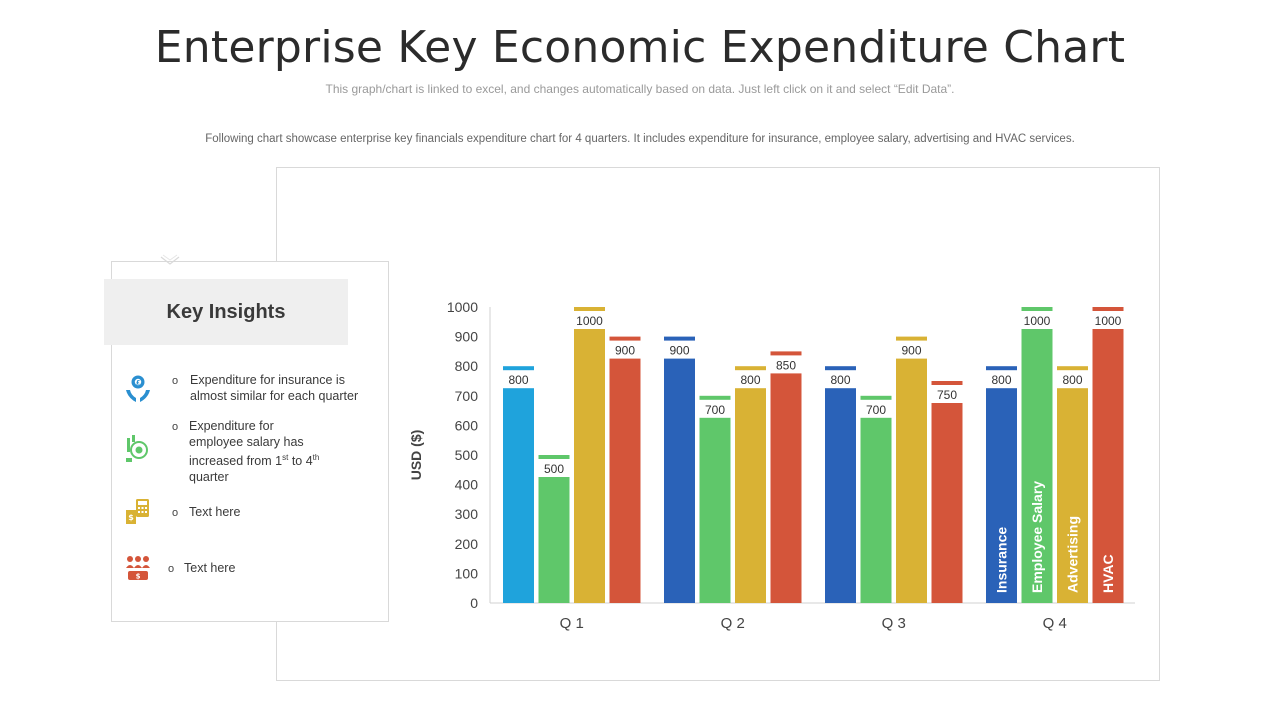 The height and width of the screenshot is (720, 1280). Describe the element at coordinates (467, 366) in the screenshot. I see `y-tick-label: 800` at that location.